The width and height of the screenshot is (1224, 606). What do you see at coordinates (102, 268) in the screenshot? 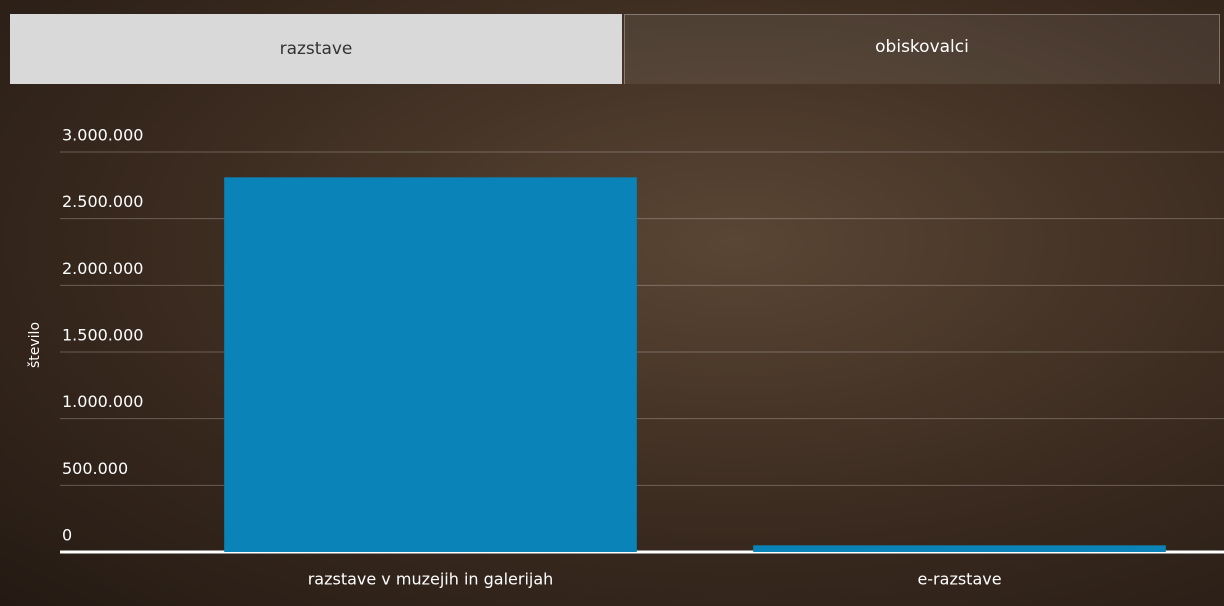
I see `y-tick-label: 2.000.000` at bounding box center [102, 268].